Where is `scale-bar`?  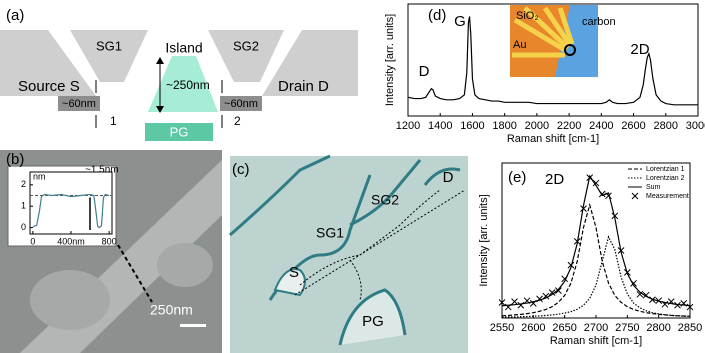
scale-bar is located at coordinates (193, 325).